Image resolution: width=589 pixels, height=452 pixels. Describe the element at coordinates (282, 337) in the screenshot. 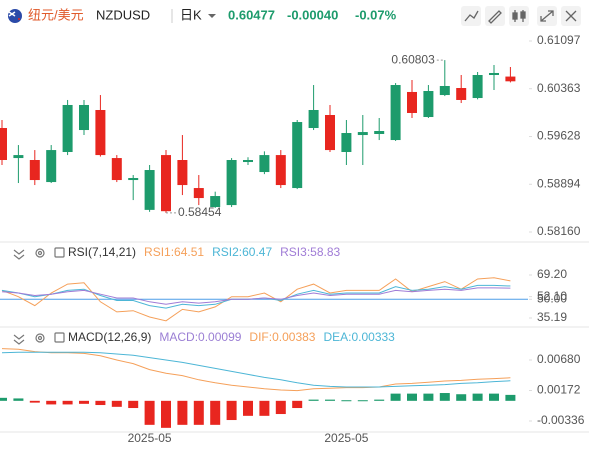

I see `legend-entry: DIF:0.00383` at that location.